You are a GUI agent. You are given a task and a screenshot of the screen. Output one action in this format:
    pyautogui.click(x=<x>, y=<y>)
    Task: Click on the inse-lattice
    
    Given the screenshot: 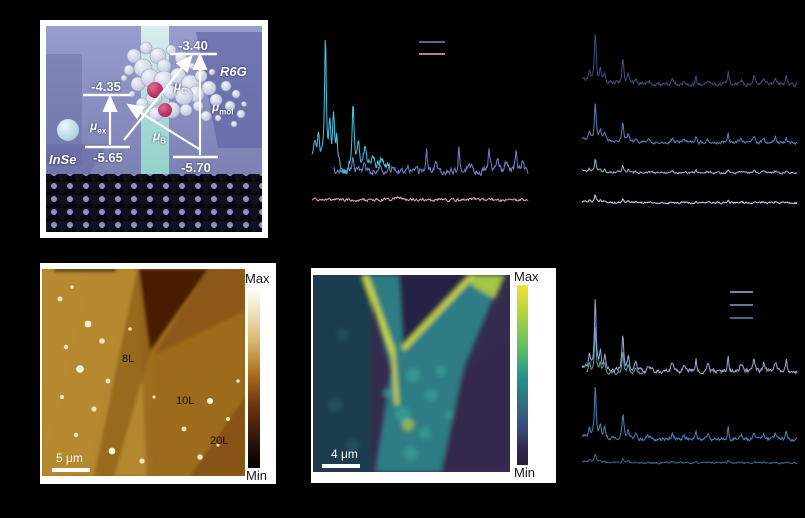 What is the action you would take?
    pyautogui.click(x=154, y=203)
    